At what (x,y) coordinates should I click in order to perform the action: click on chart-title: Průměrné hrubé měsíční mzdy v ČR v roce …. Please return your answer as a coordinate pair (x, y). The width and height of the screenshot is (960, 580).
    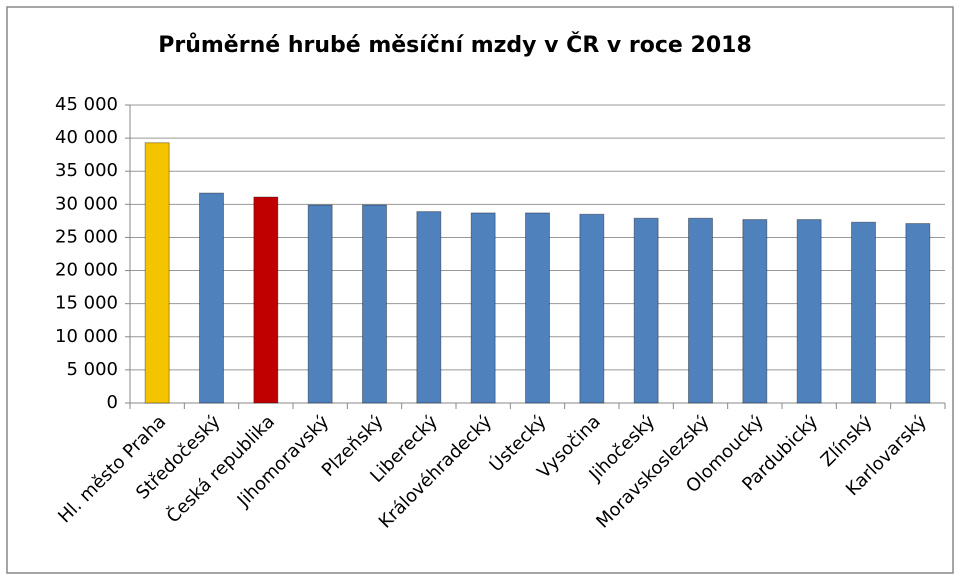
    Looking at the image, I should click on (455, 45).